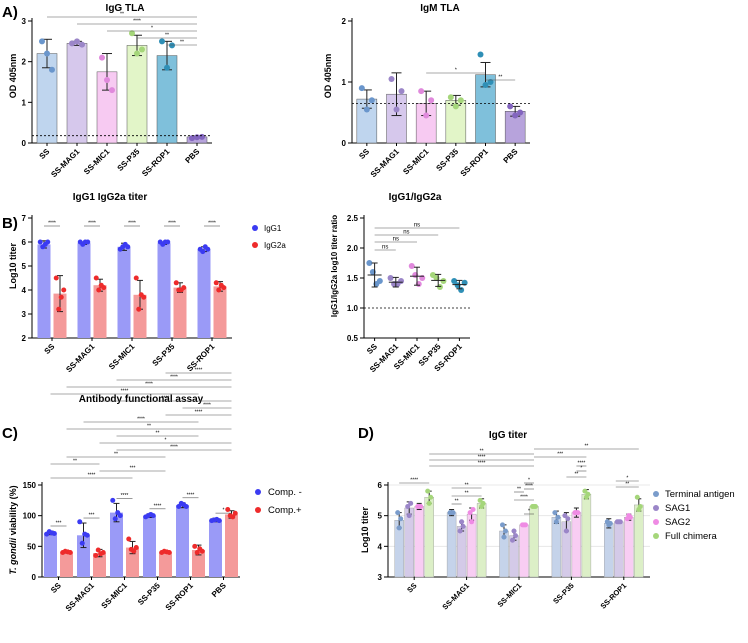 This screenshot has height=643, width=748. I want to click on y-tick-label: 0, so click(24, 143).